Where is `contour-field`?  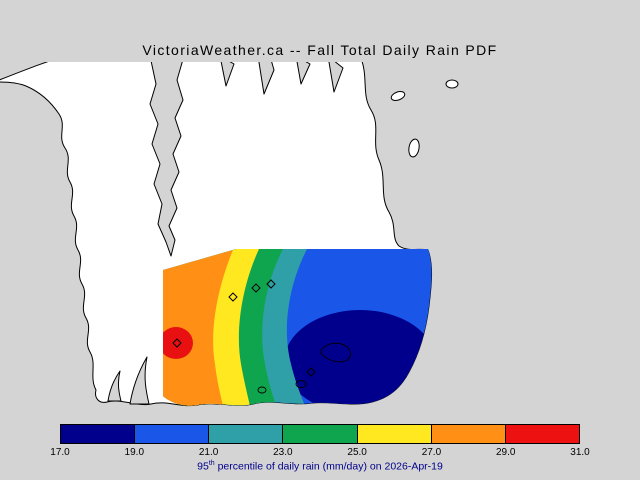 contour-field is located at coordinates (297, 327).